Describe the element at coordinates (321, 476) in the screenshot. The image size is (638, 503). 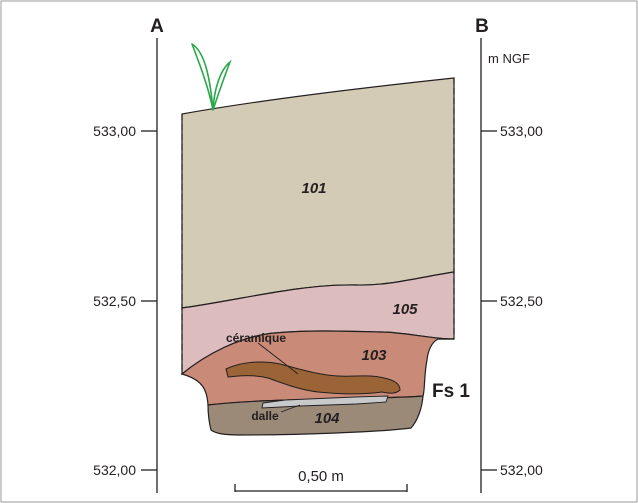
I see `scale-bar-label: 0,50 m` at that location.